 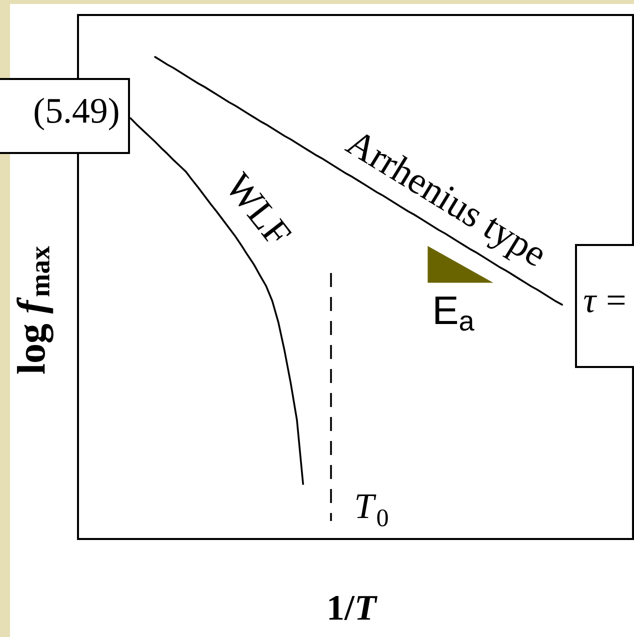 What do you see at coordinates (454, 313) in the screenshot?
I see `annotation: E$_{a}$` at bounding box center [454, 313].